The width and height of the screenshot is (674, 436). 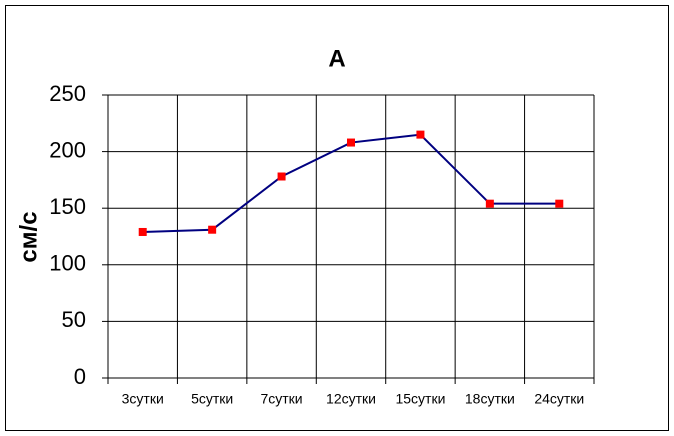 I want to click on x-tick-label: 24сутки, so click(x=559, y=399).